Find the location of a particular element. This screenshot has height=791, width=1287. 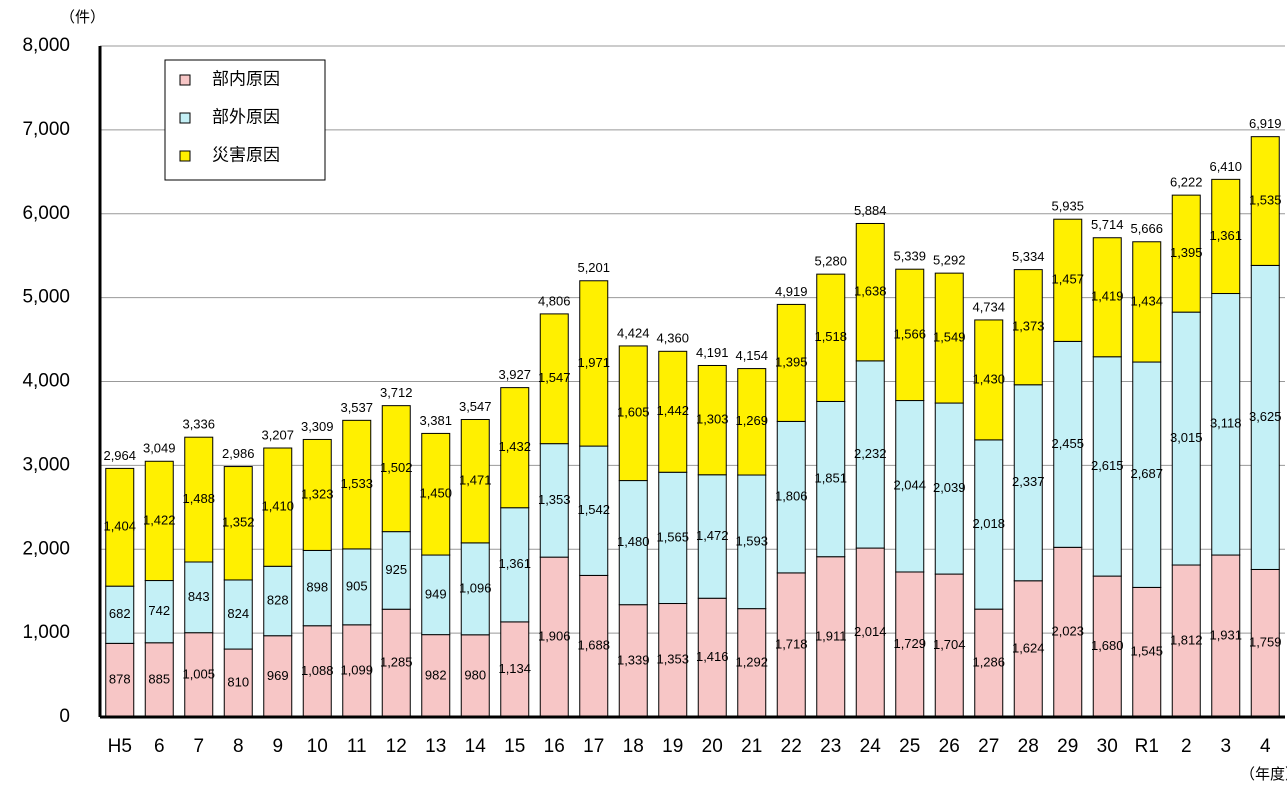

data-label: 1,395 is located at coordinates (791, 361).